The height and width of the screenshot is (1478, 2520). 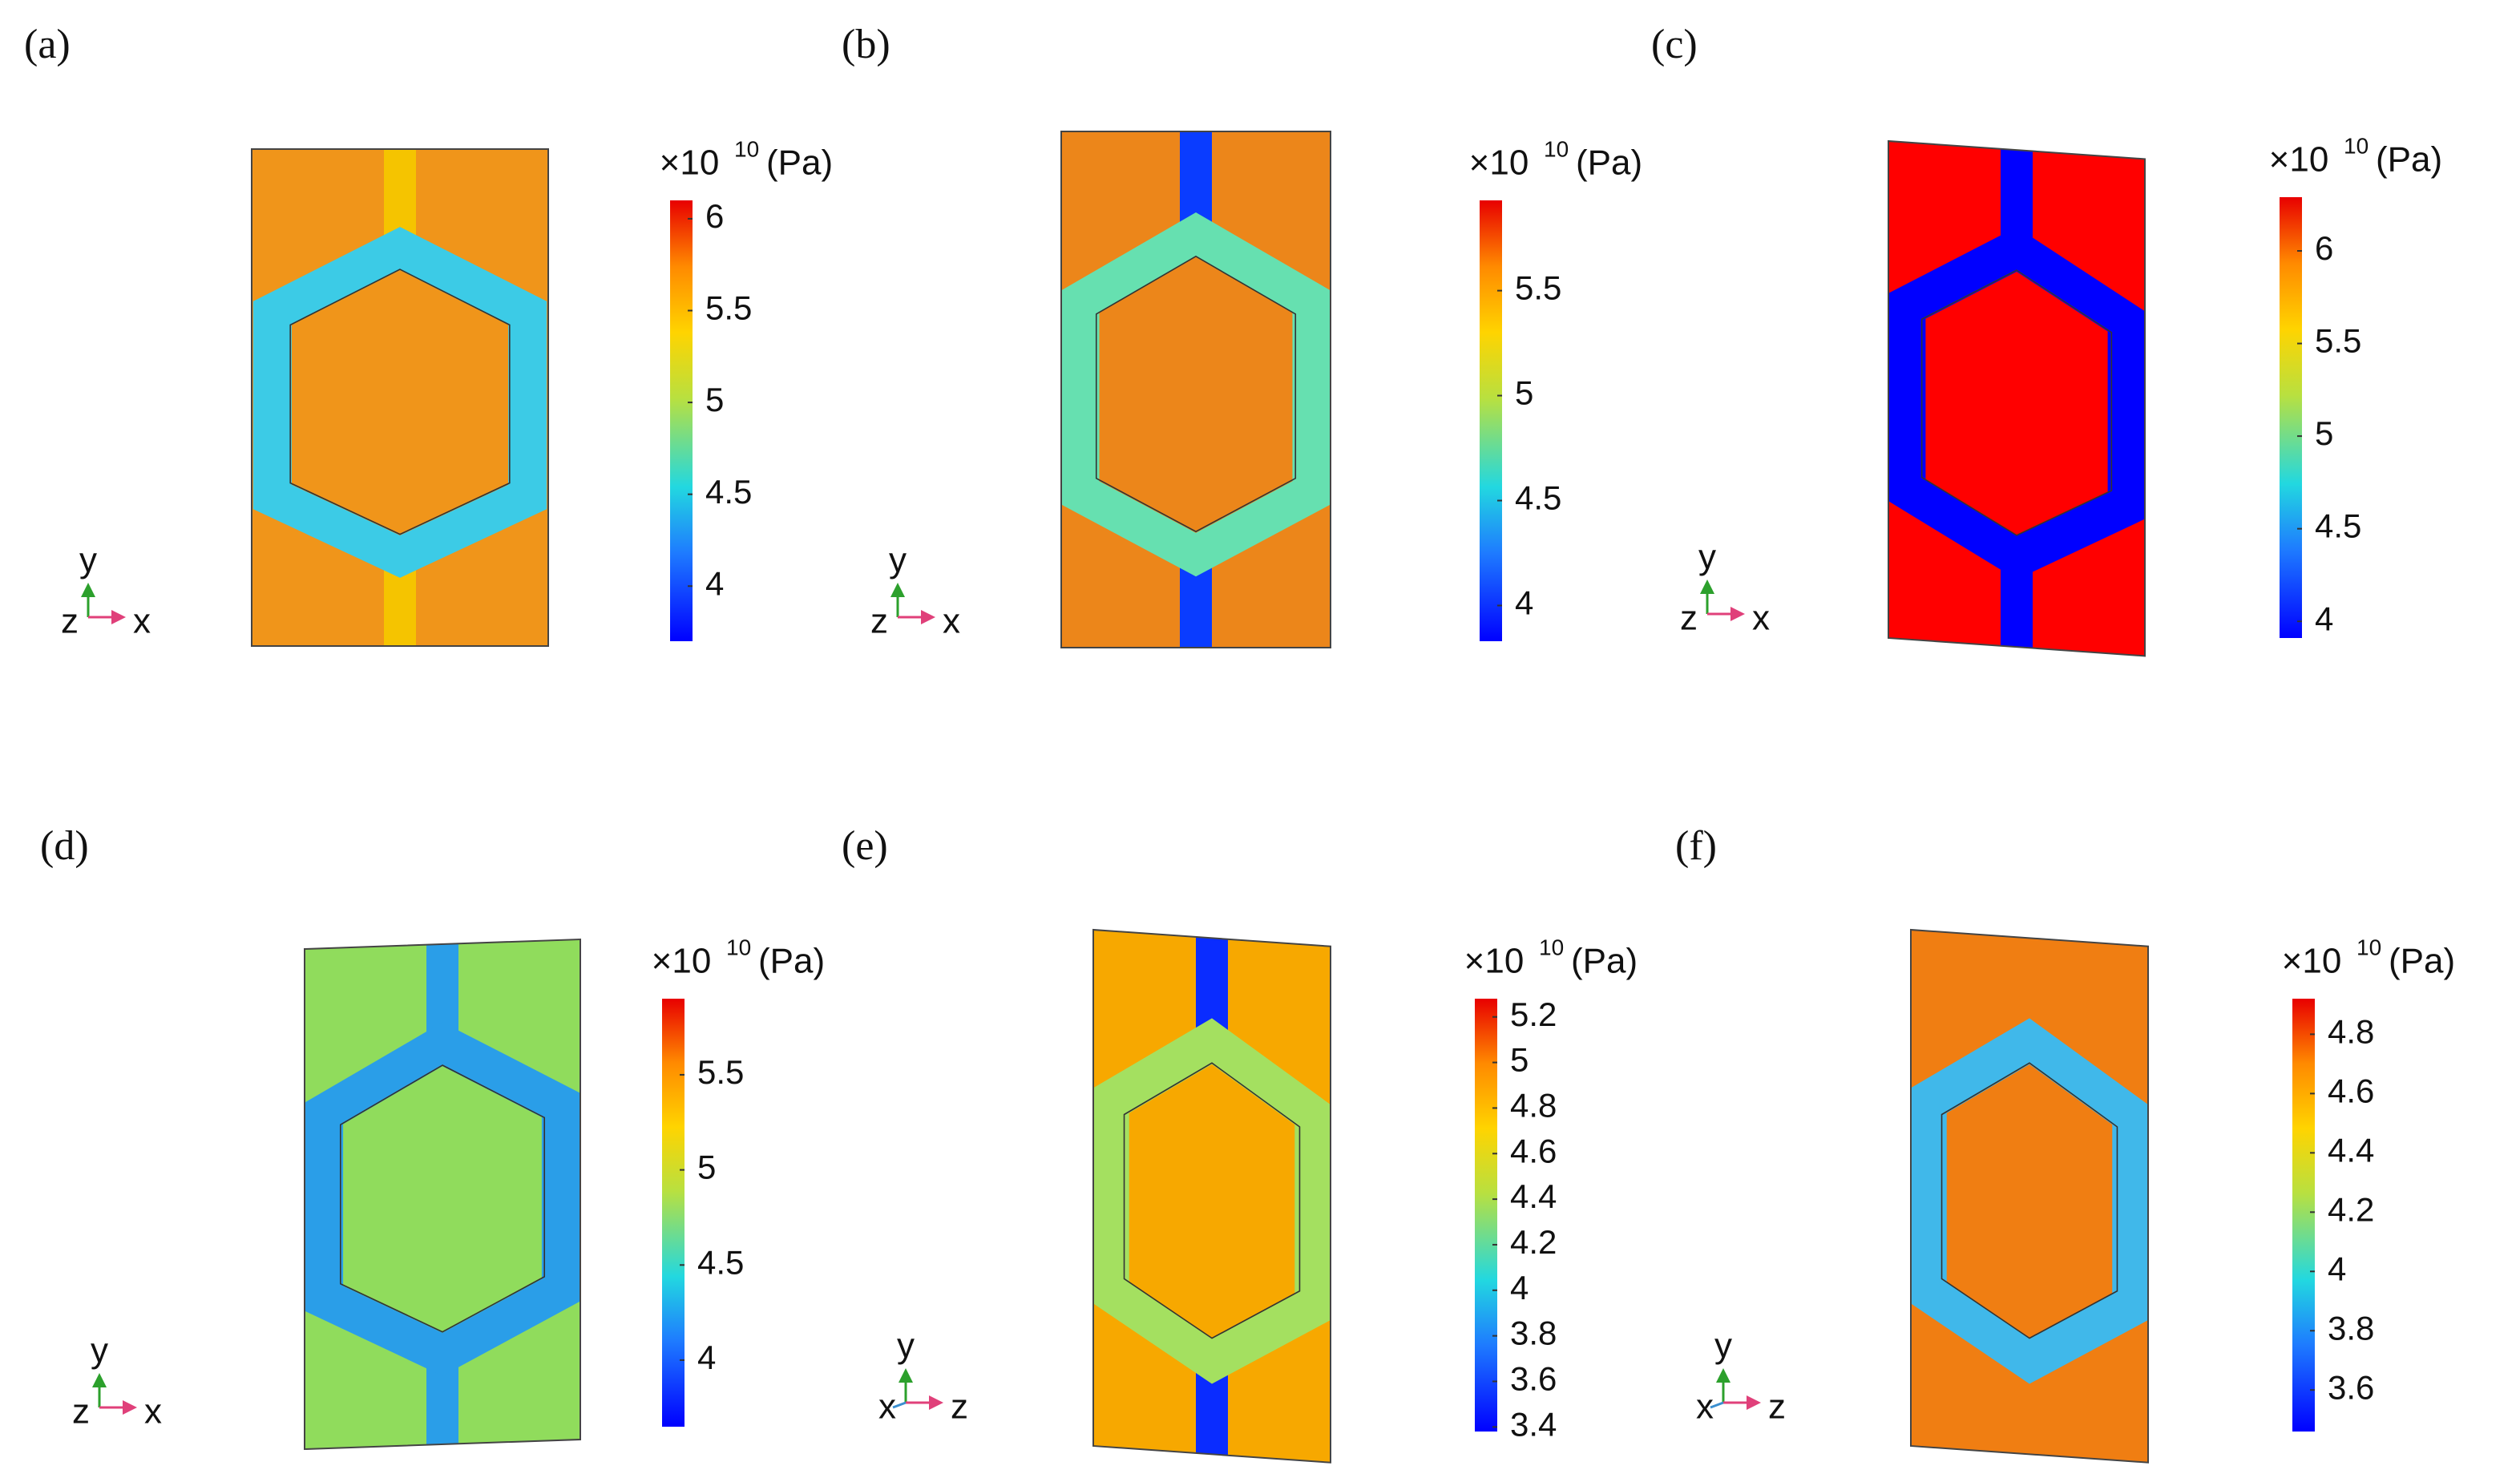 I want to click on colorbar-tick-label: 3.4, so click(x=1533, y=1424).